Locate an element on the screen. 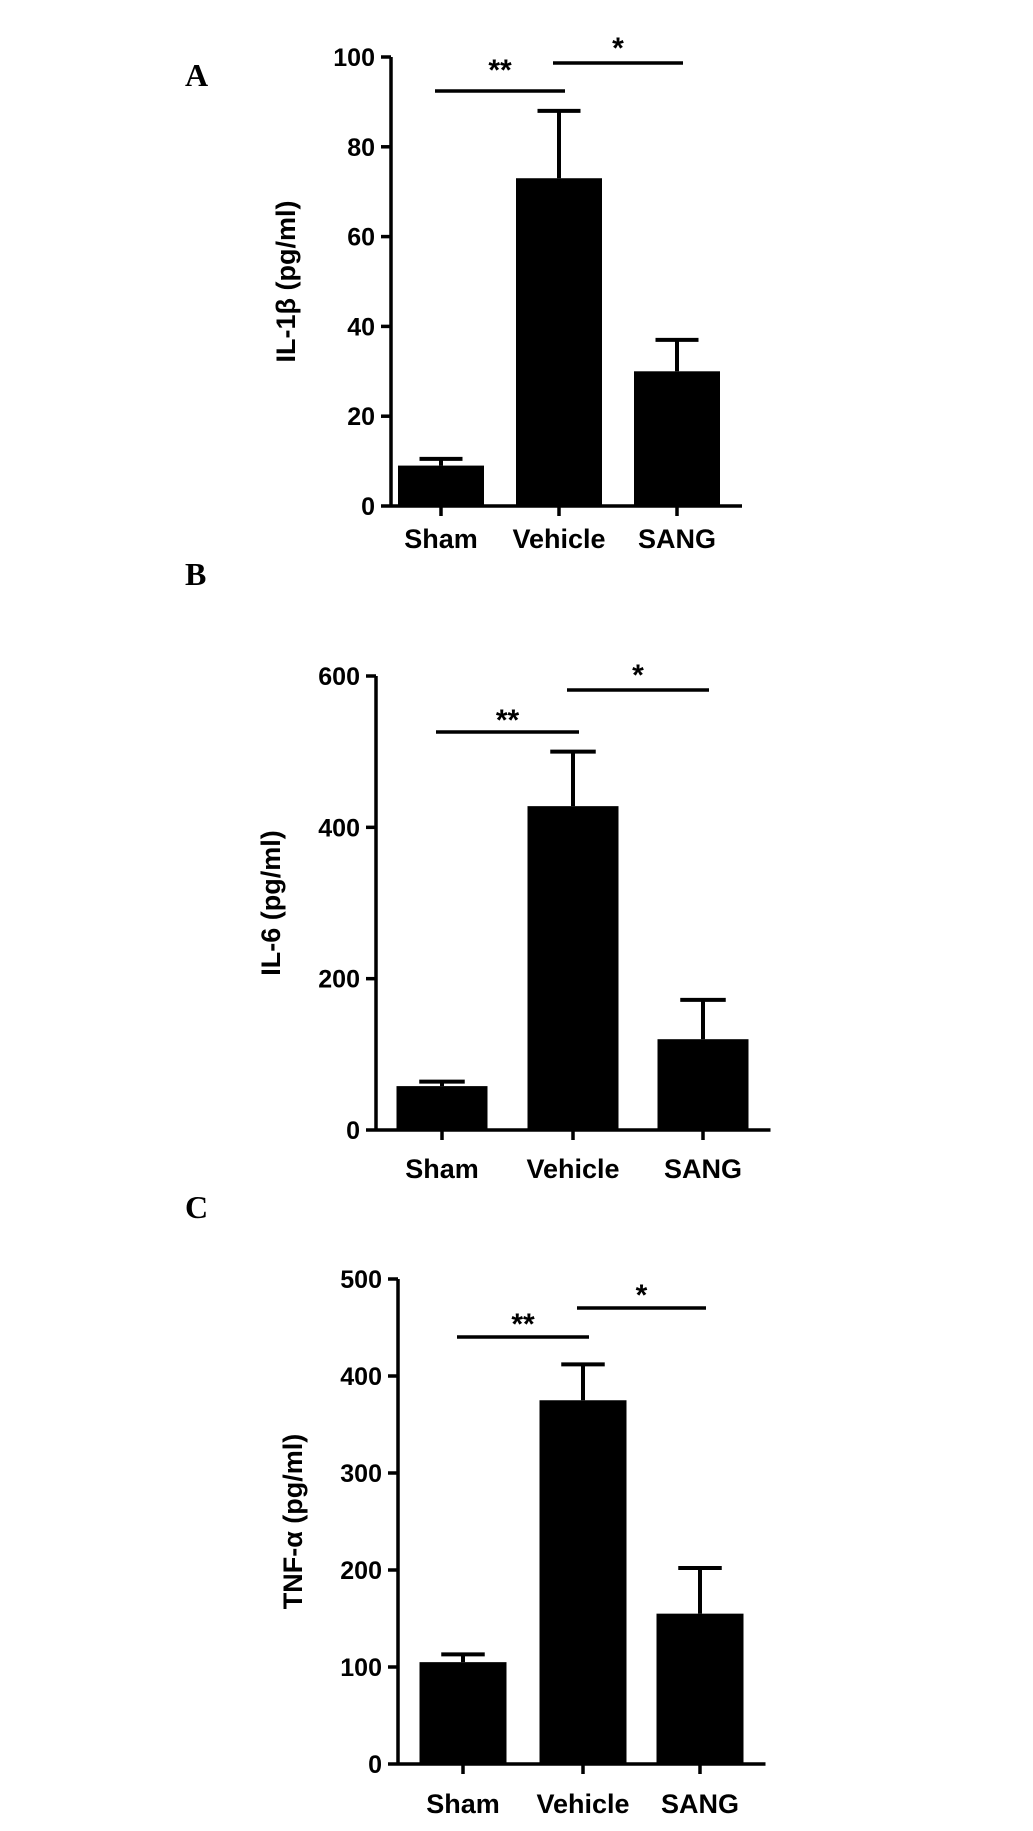 The width and height of the screenshot is (1033, 1831). y-tick-label: 40 is located at coordinates (361, 327).